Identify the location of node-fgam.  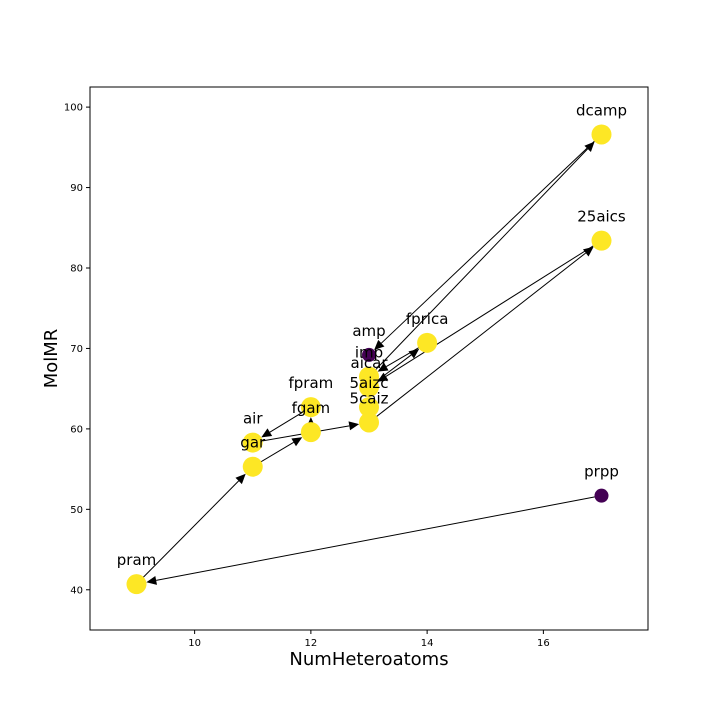
(310, 432).